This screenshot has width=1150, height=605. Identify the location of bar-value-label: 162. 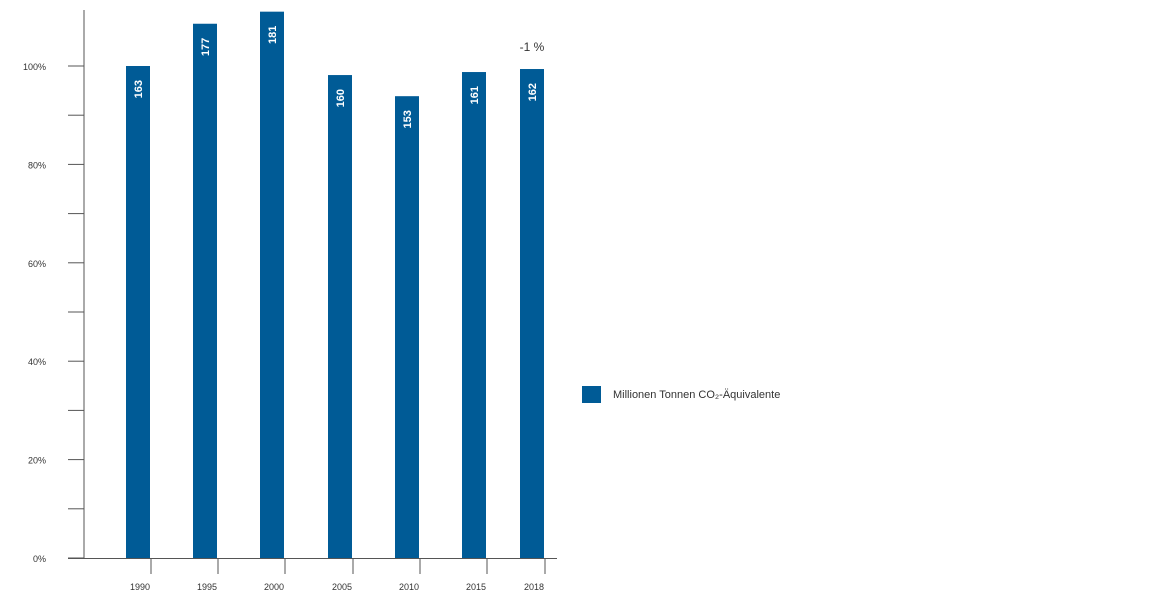
(533, 92).